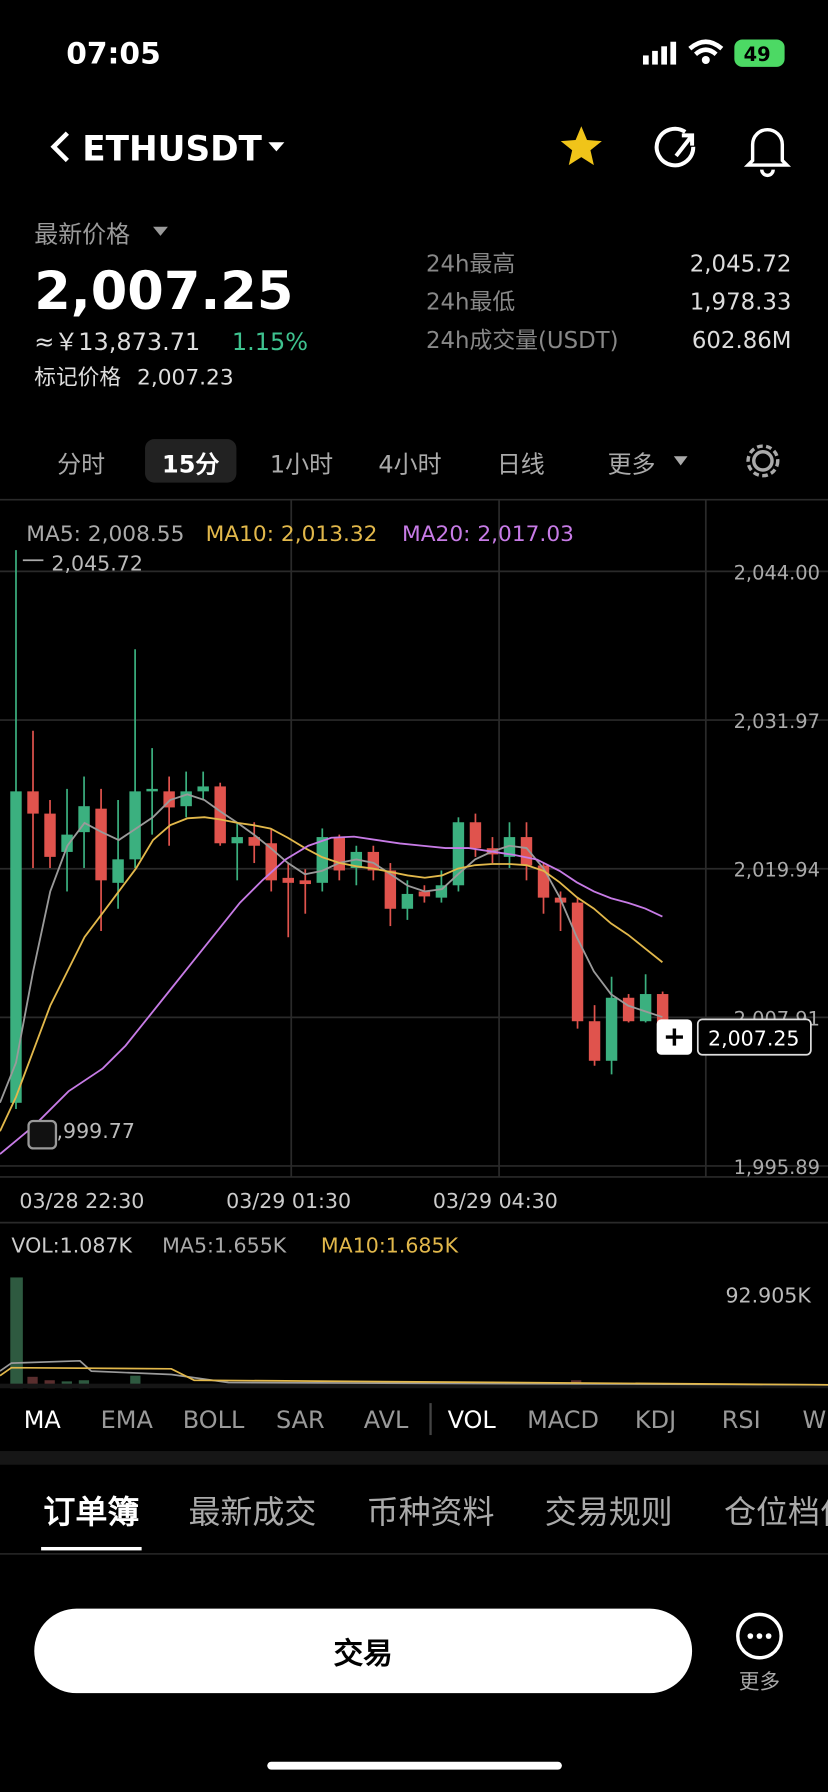 Image resolution: width=828 pixels, height=1792 pixels. I want to click on indicator-tab: KDJ, so click(655, 1420).